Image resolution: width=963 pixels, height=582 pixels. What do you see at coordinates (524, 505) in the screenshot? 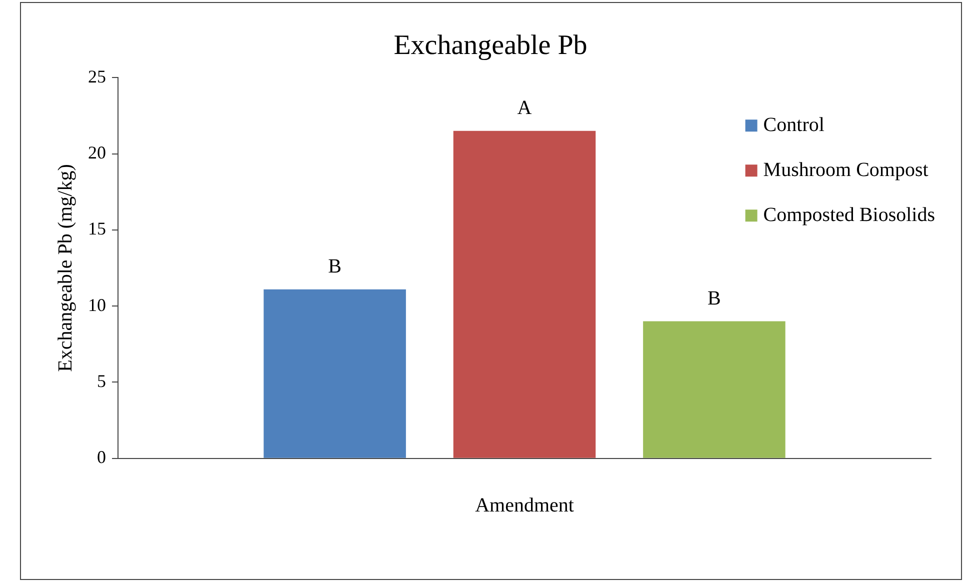
I see `x-axis-title: Amendment` at bounding box center [524, 505].